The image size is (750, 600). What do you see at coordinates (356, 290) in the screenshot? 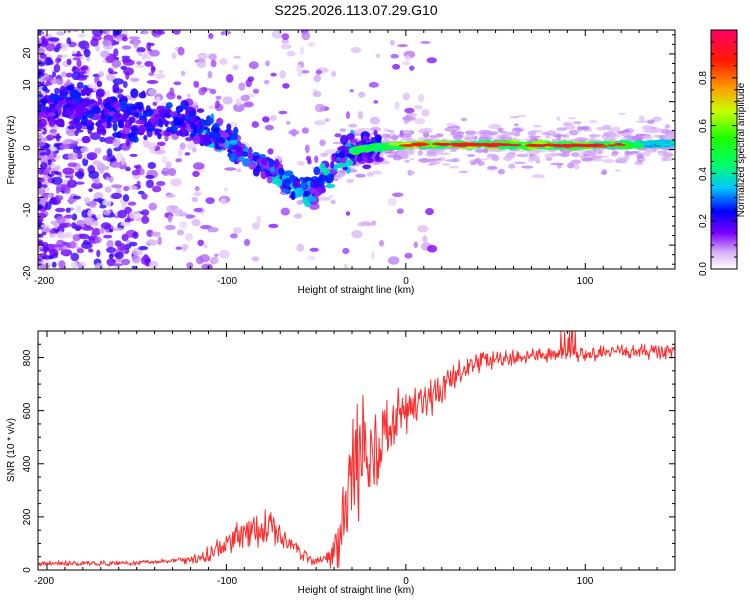
I see `spectrogram-x-axis-label: Height of straight line (km)` at bounding box center [356, 290].